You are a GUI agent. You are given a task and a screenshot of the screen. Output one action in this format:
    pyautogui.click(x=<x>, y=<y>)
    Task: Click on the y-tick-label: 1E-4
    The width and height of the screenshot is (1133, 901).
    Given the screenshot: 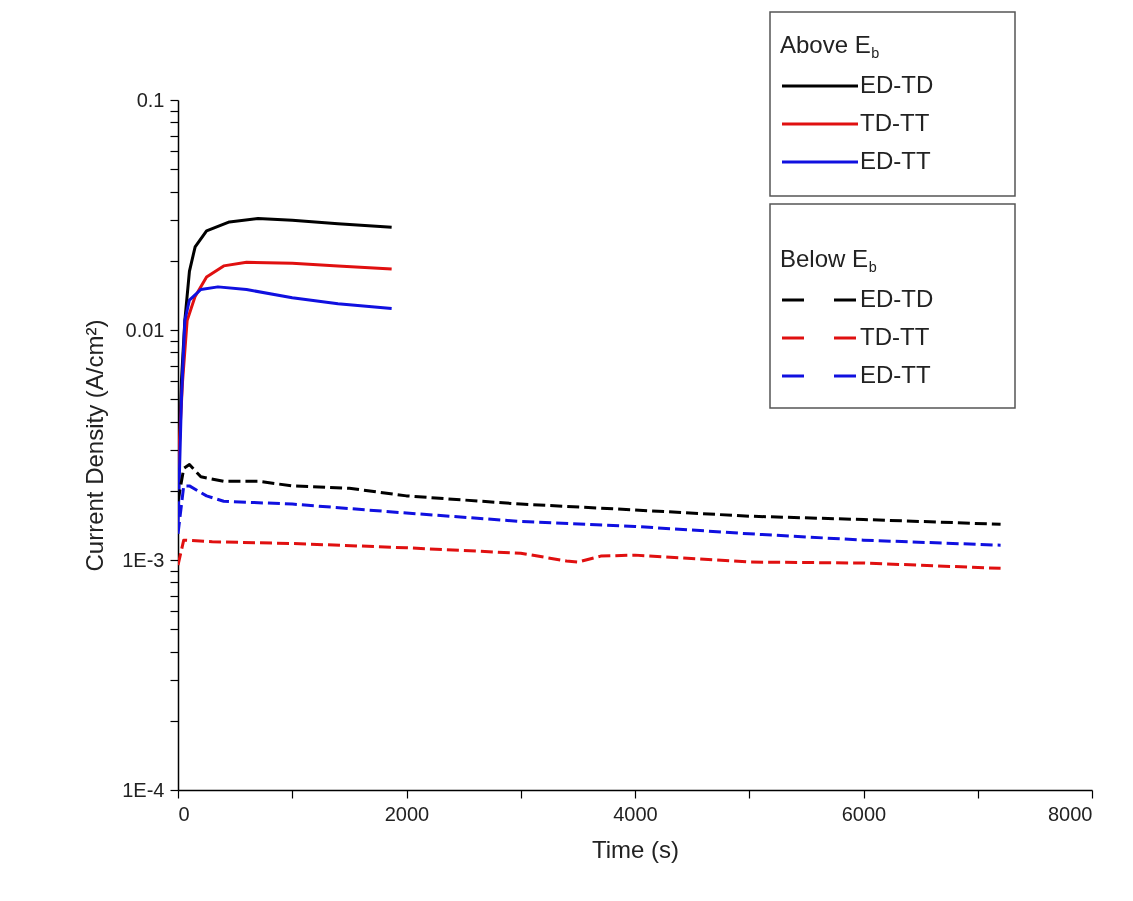 What is the action you would take?
    pyautogui.click(x=143, y=789)
    